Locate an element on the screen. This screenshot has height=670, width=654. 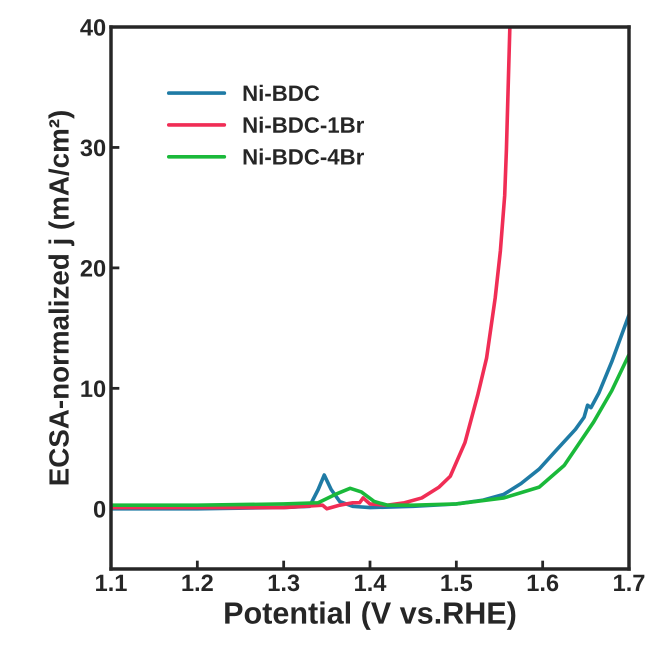
y-tick-label: 0 is located at coordinates (100, 509).